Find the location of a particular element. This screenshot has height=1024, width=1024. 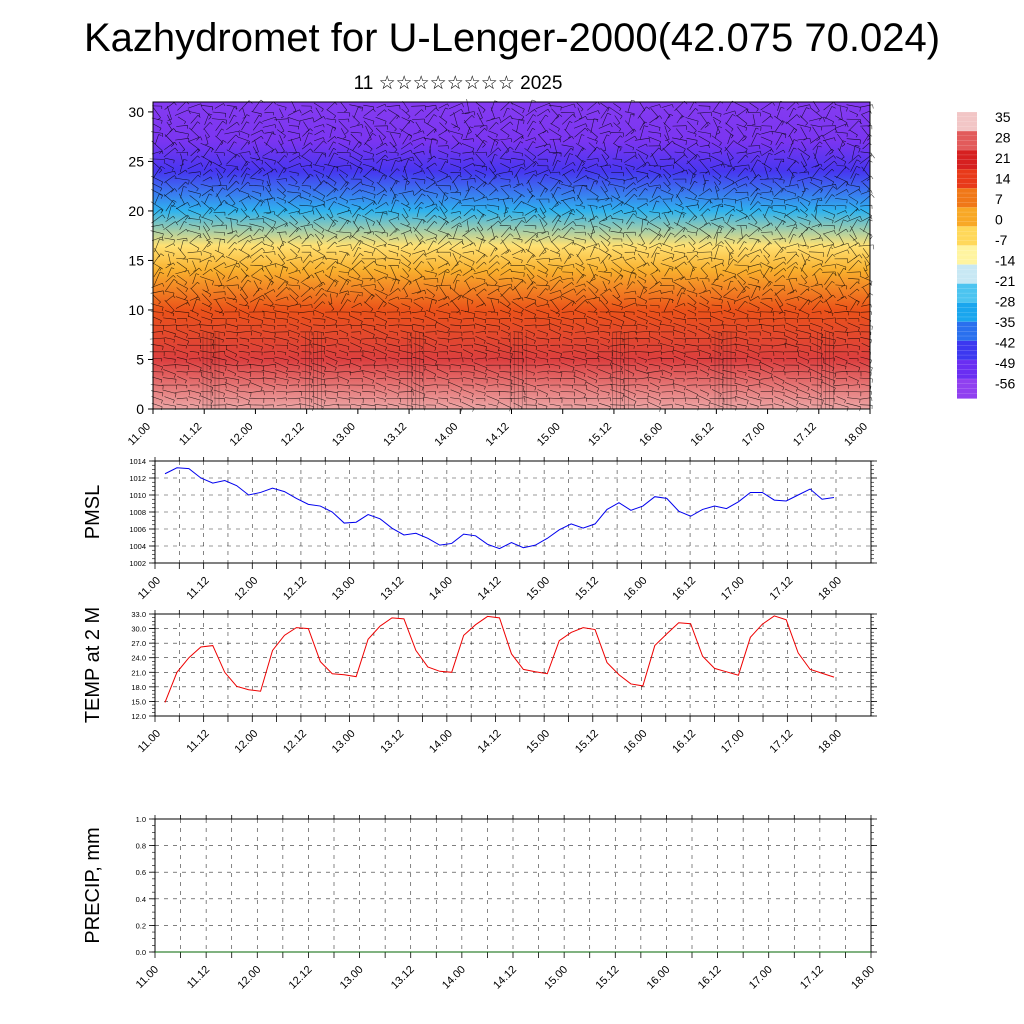

y-tick-label: 1.0 is located at coordinates (141, 819).